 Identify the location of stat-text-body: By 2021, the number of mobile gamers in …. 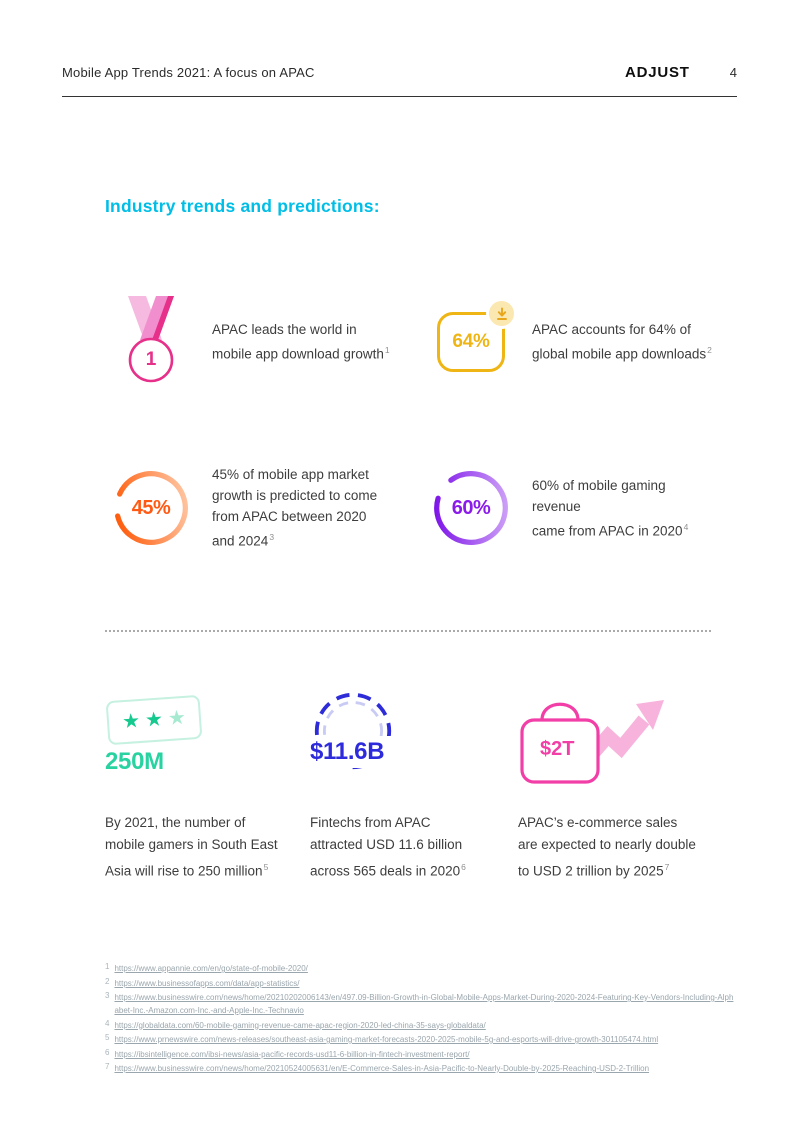
(191, 847).